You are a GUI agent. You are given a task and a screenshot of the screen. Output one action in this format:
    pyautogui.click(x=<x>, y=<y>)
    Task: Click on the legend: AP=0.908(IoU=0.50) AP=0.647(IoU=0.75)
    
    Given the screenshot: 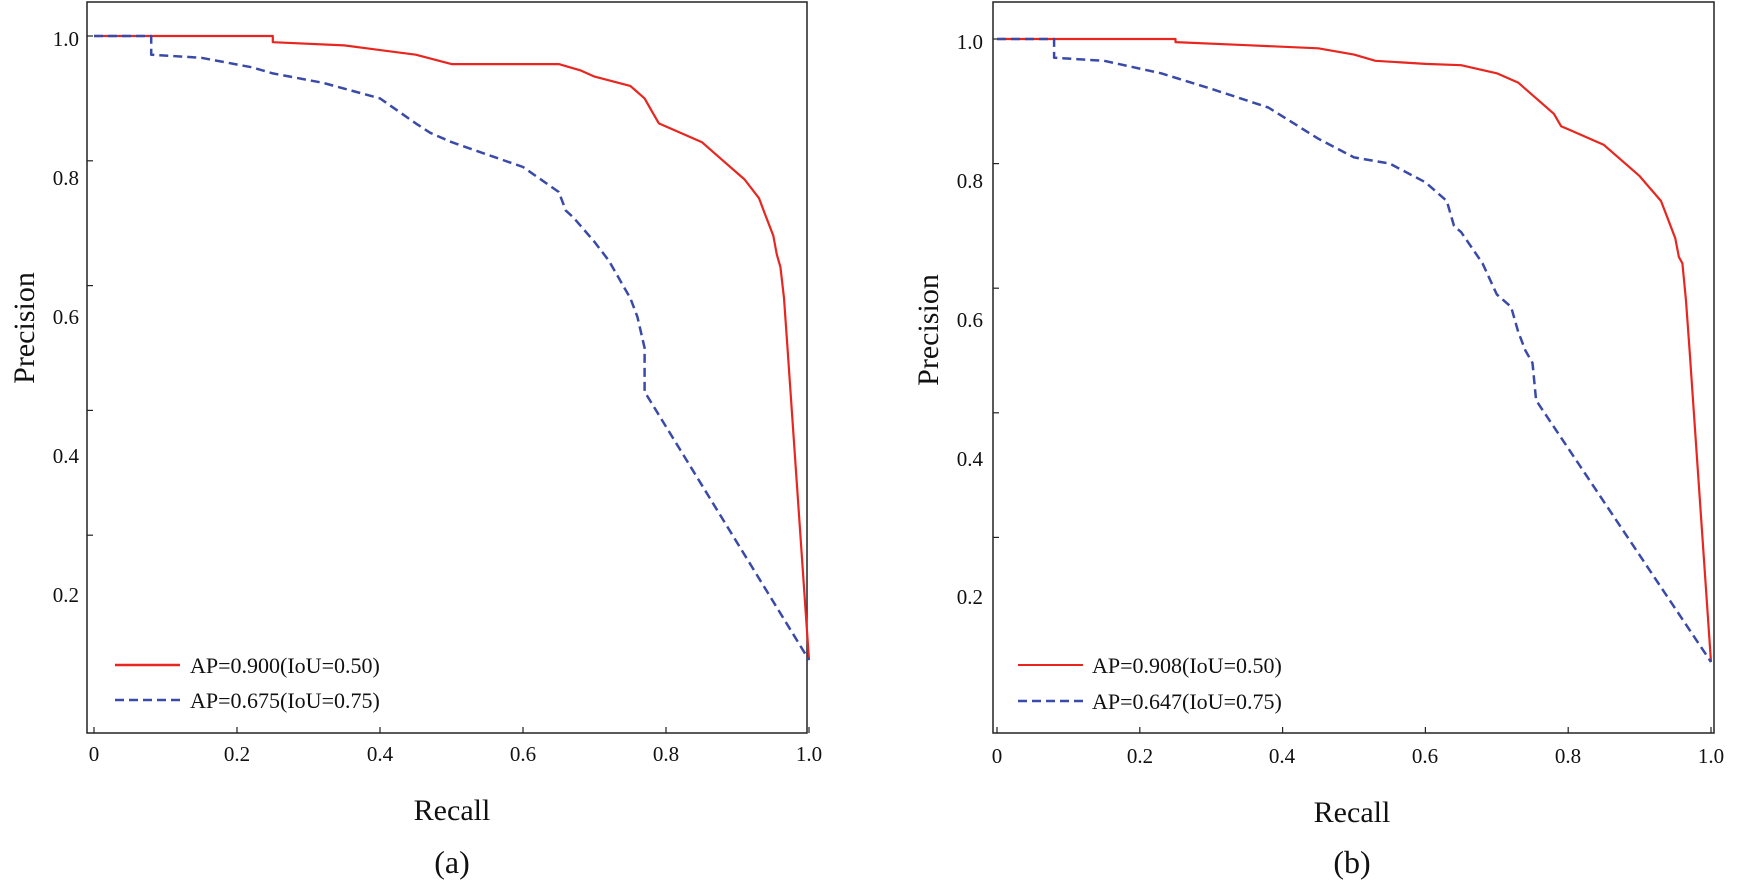 What is the action you would take?
    pyautogui.click(x=1150, y=683)
    